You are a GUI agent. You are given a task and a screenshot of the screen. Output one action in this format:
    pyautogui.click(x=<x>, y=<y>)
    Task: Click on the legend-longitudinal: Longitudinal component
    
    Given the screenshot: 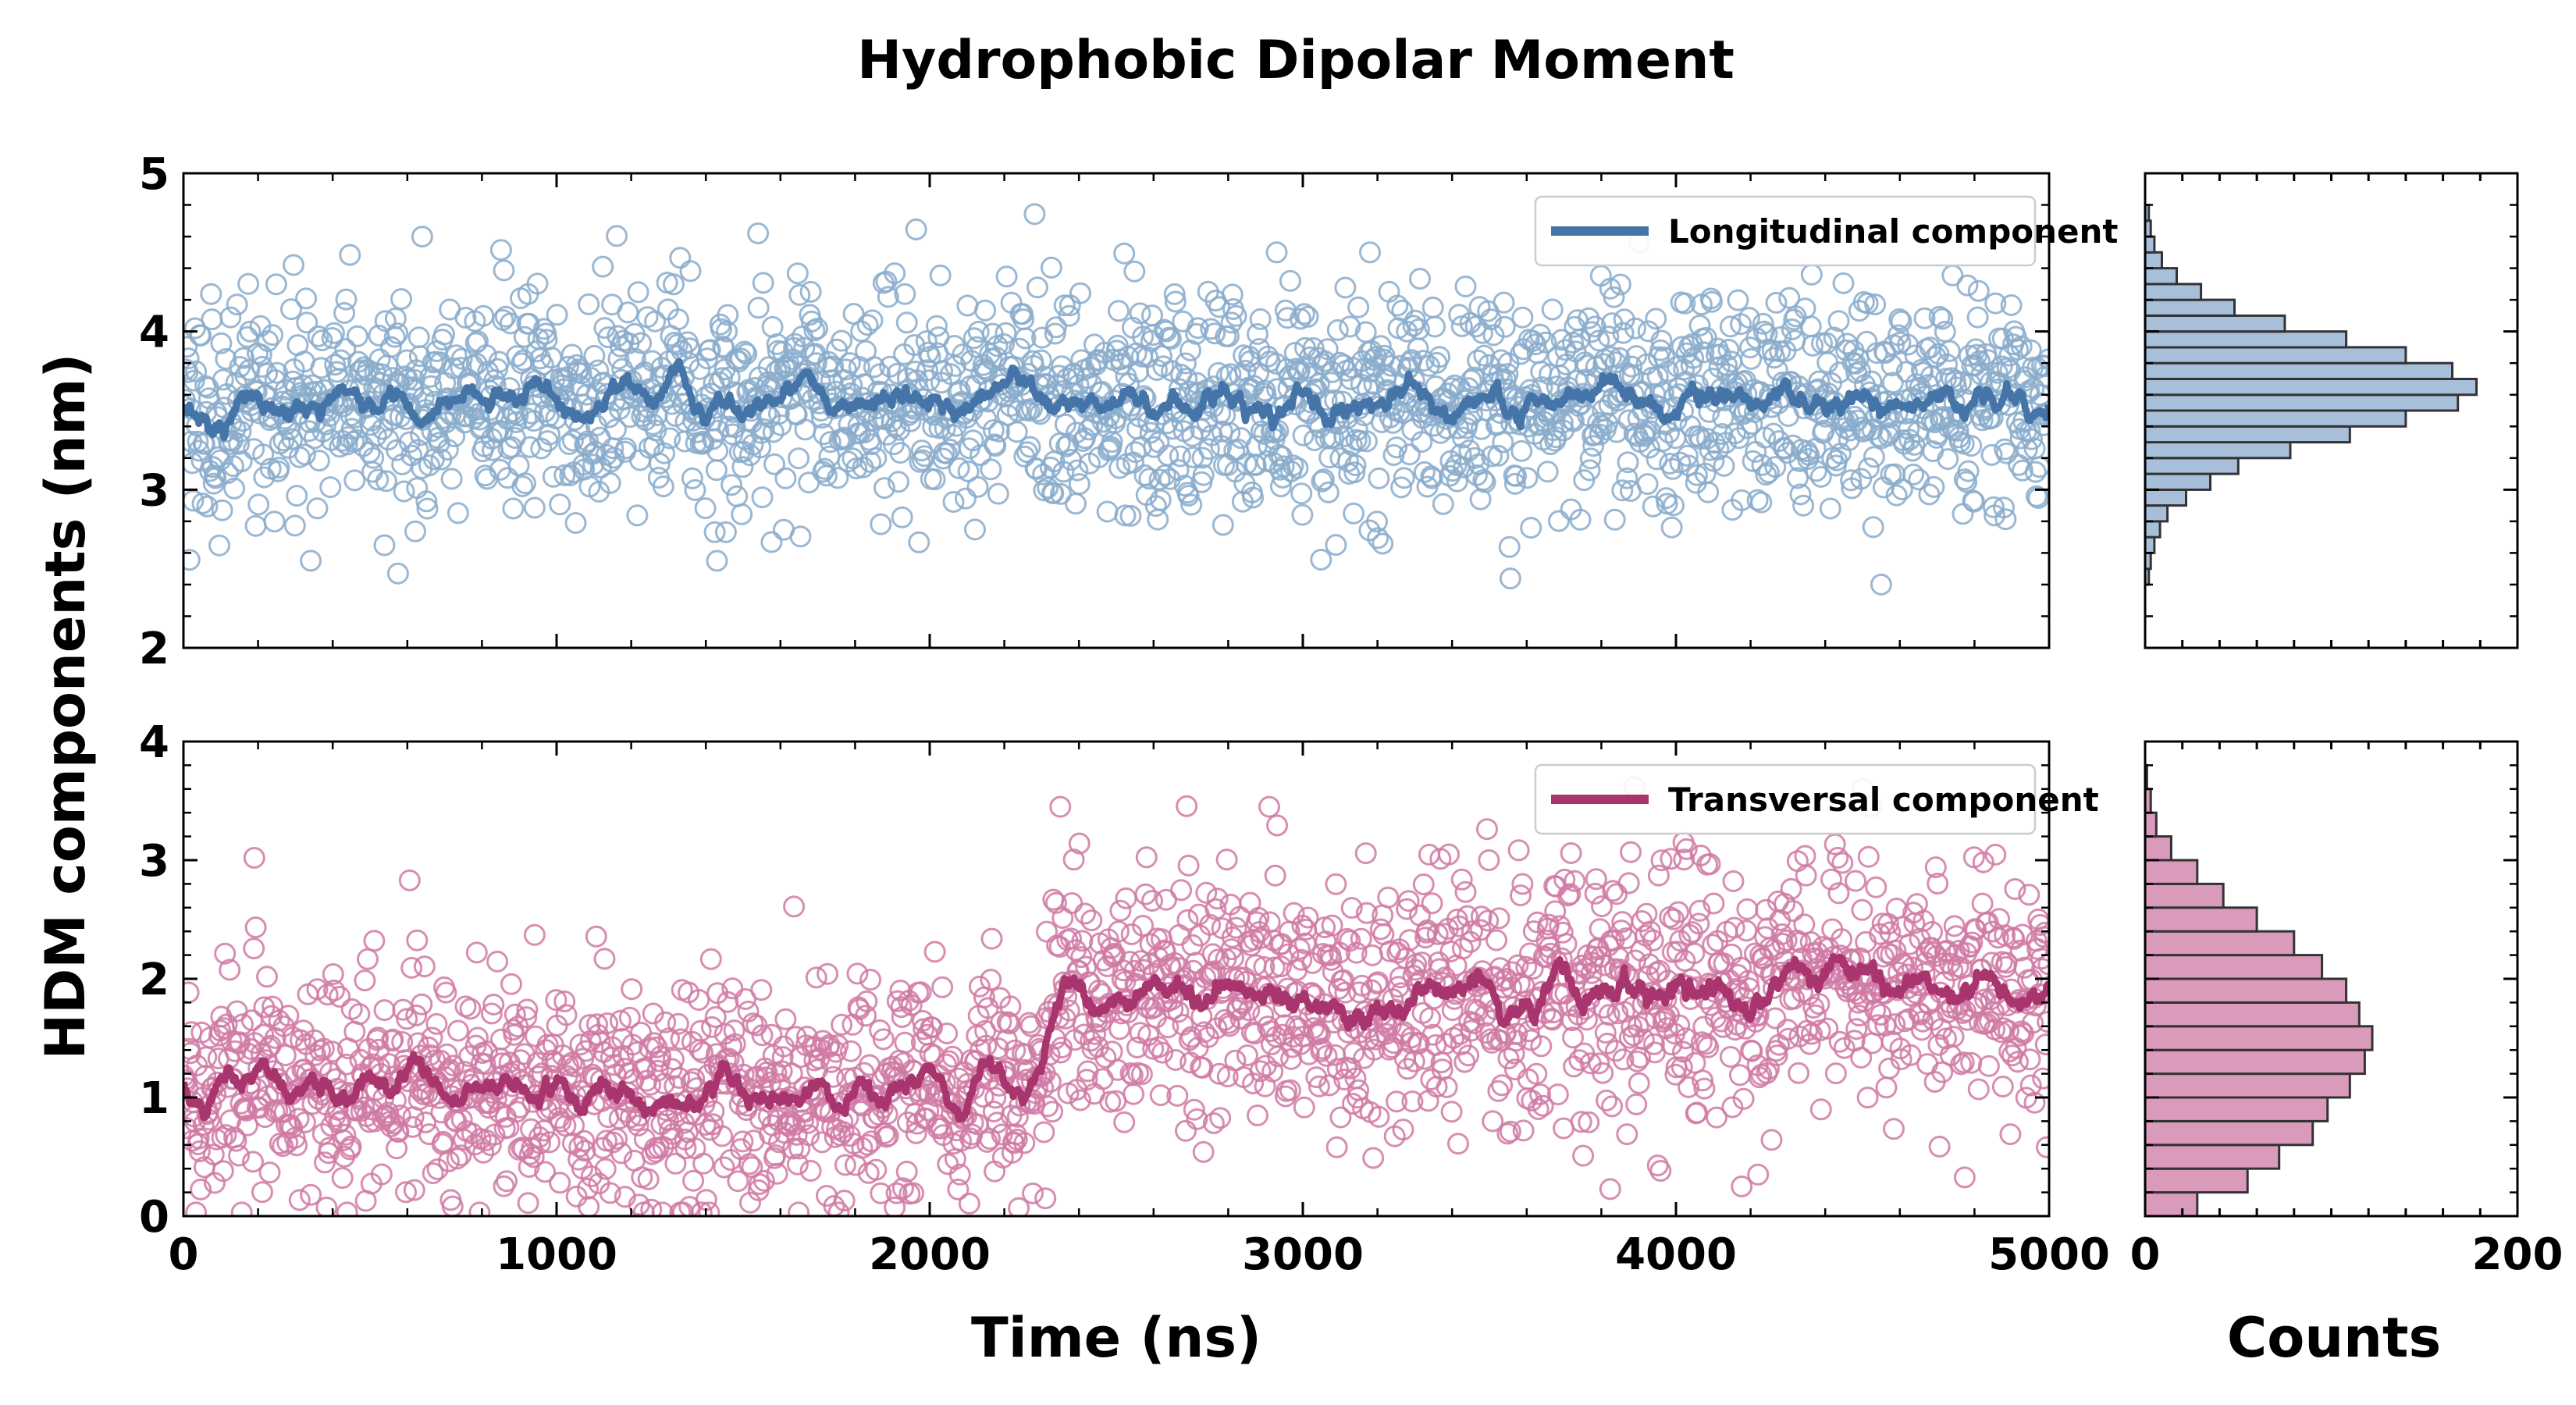 What is the action you would take?
    pyautogui.click(x=1826, y=231)
    